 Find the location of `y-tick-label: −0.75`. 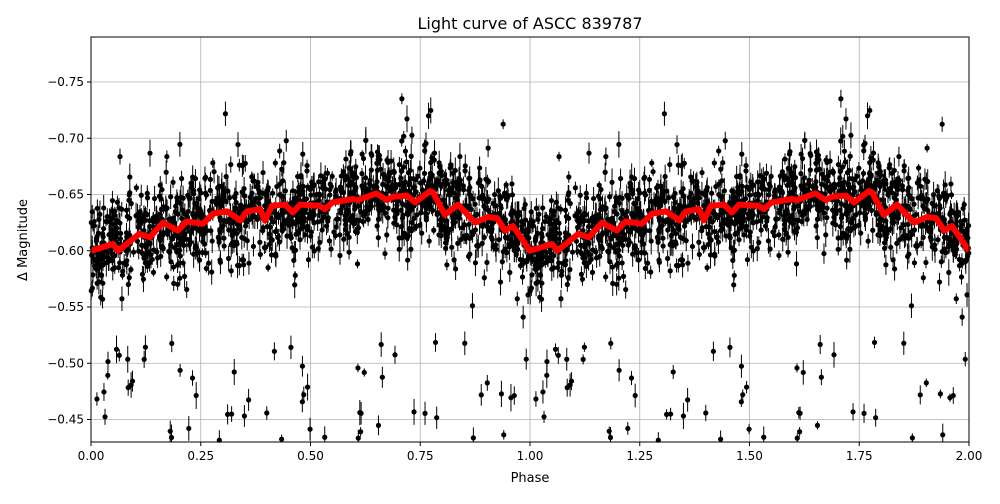

y-tick-label: −0.75 is located at coordinates (65, 82).